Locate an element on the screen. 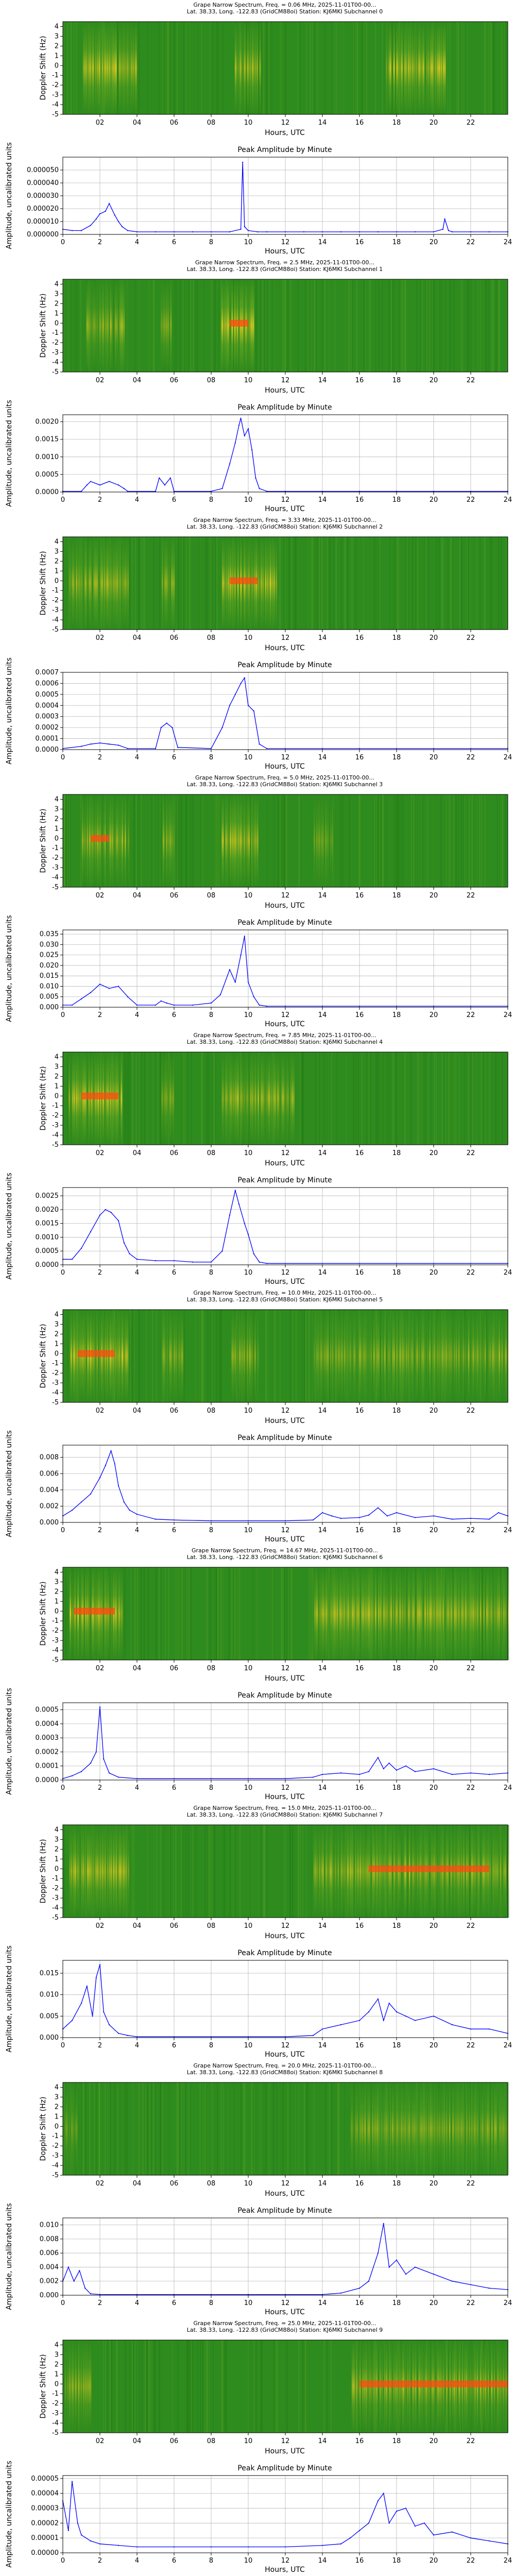  amplitude-y-tick-label: 0.020 is located at coordinates (49, 966).